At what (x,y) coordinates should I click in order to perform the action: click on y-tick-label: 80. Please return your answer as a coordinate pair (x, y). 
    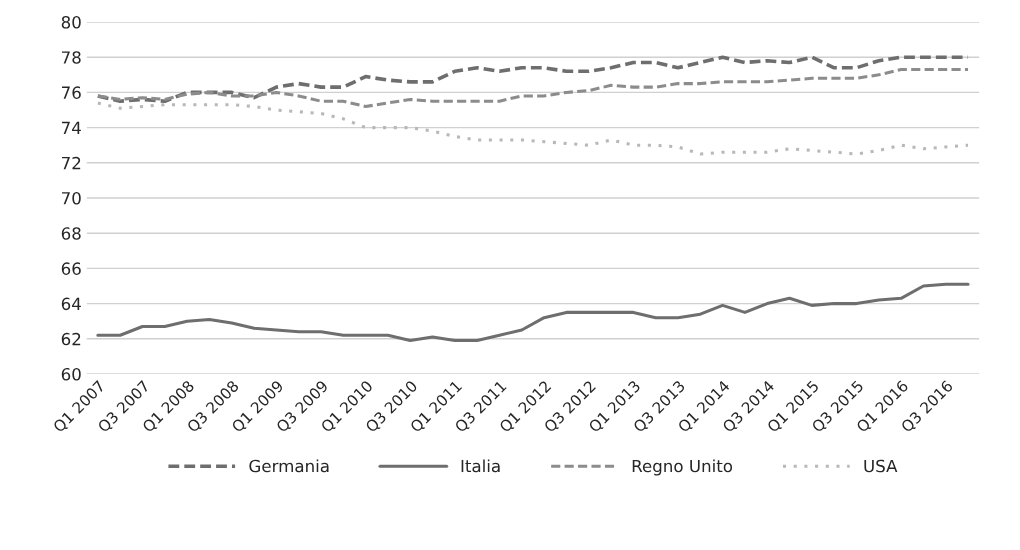
    Looking at the image, I should click on (71, 22).